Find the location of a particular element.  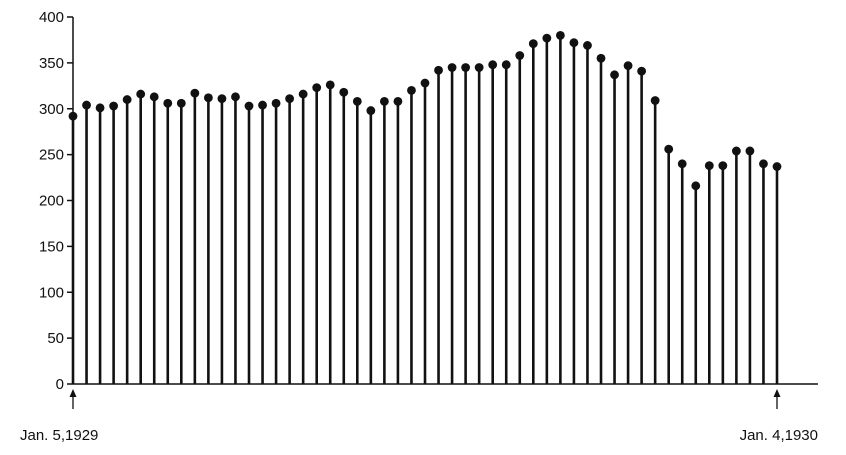

y-tick-label: 200 is located at coordinates (51, 201).